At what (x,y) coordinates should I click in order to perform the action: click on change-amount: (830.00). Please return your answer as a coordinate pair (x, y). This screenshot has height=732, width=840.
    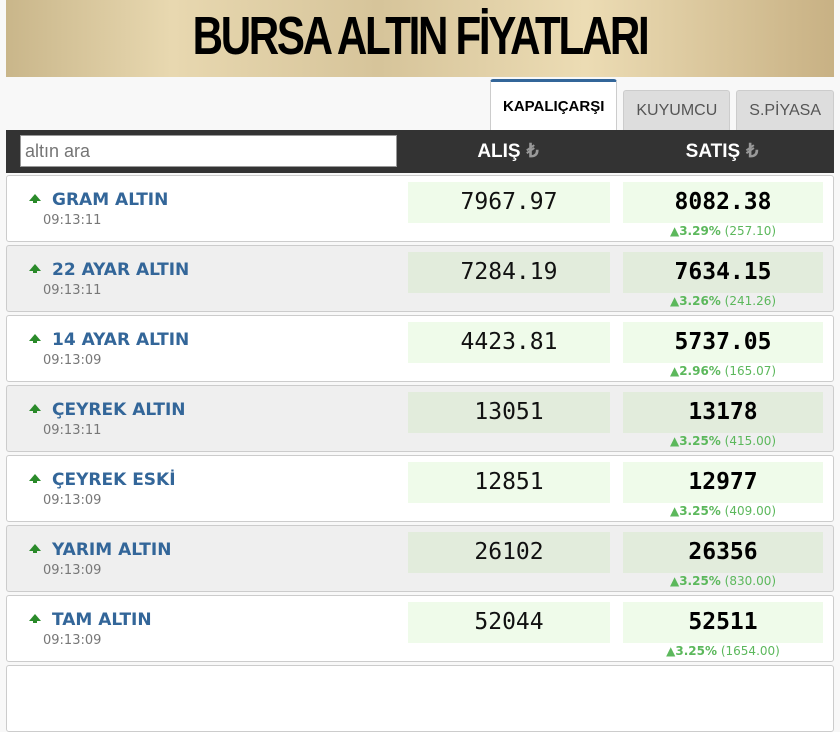
    Looking at the image, I should click on (750, 581).